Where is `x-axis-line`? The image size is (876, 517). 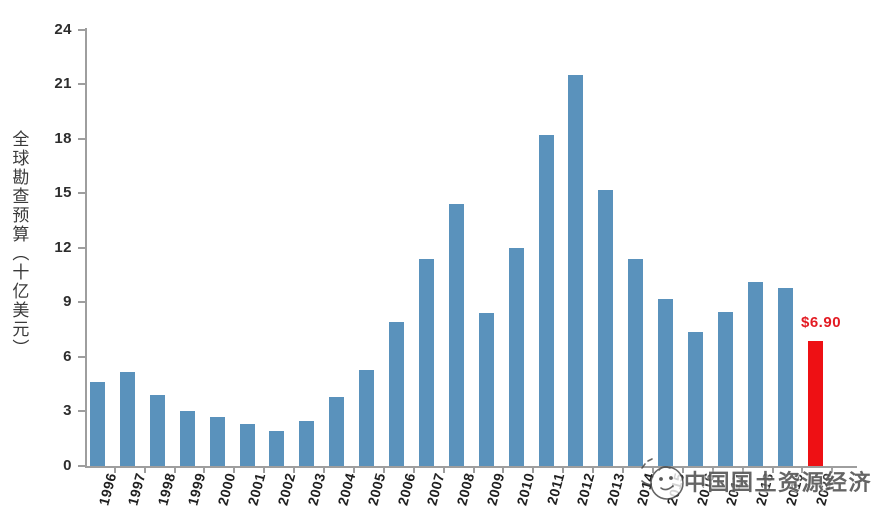 x-axis-line is located at coordinates (471, 467).